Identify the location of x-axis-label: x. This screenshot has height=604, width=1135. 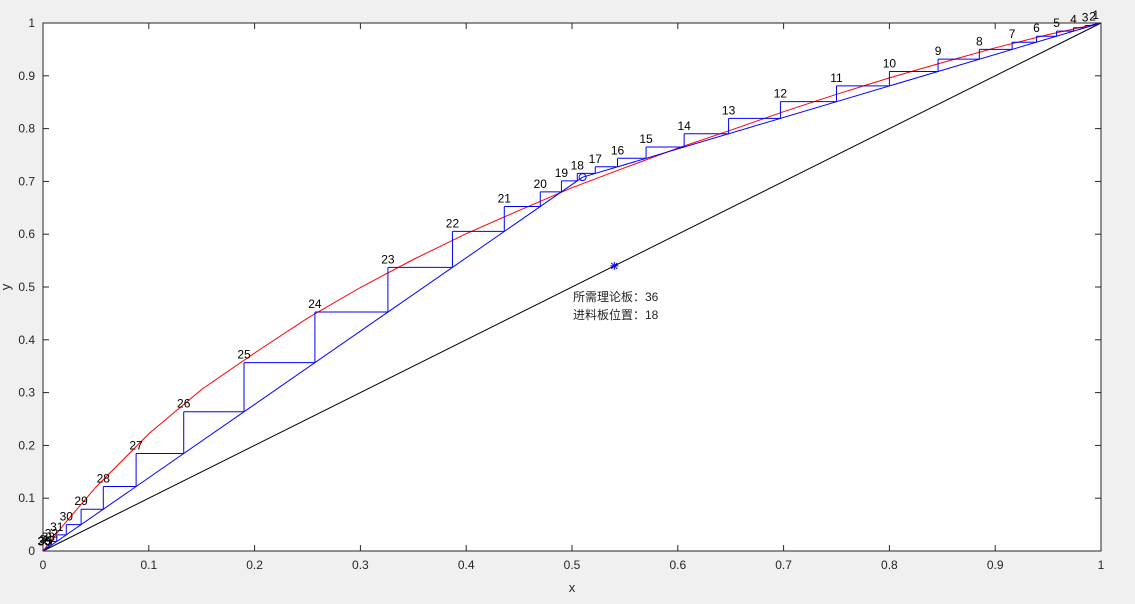
(572, 587).